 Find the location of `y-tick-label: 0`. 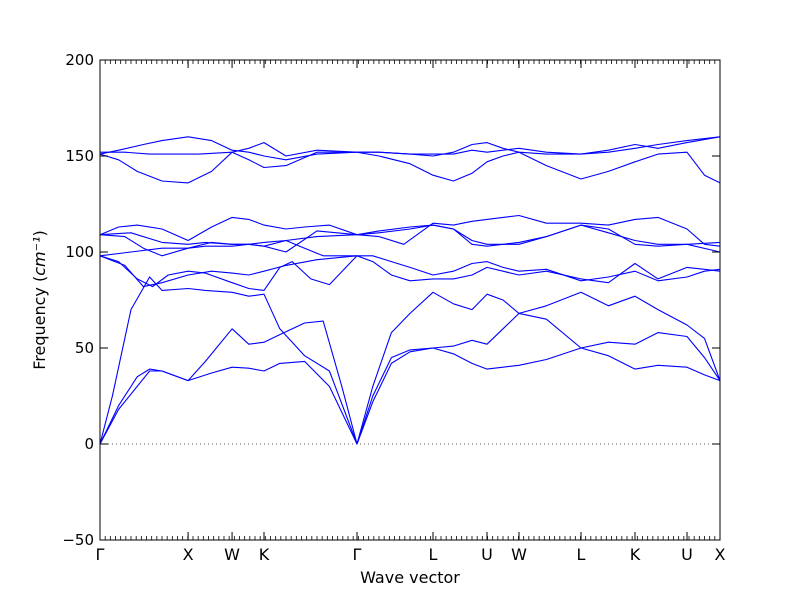

y-tick-label: 0 is located at coordinates (89, 444).